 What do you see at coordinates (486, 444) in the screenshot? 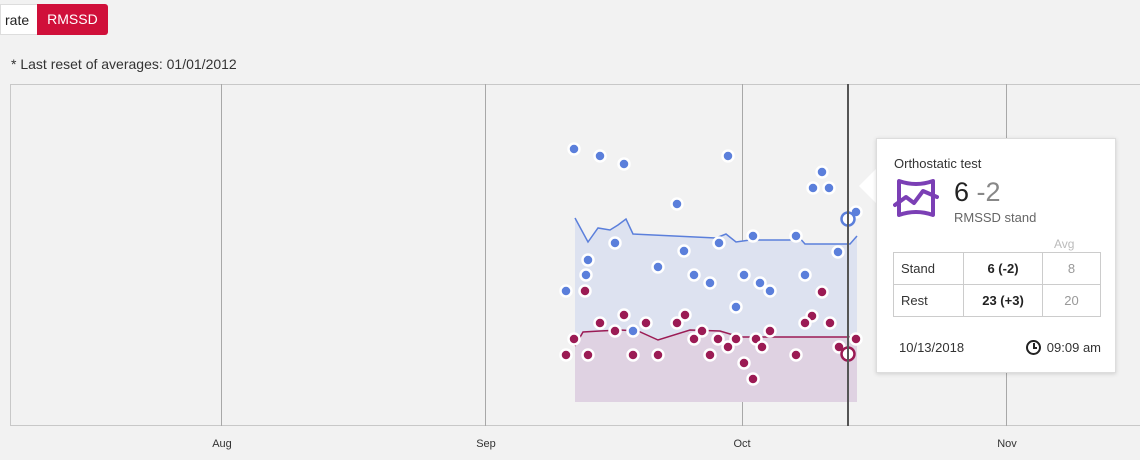
I see `x-axis-label-sep: Sep` at bounding box center [486, 444].